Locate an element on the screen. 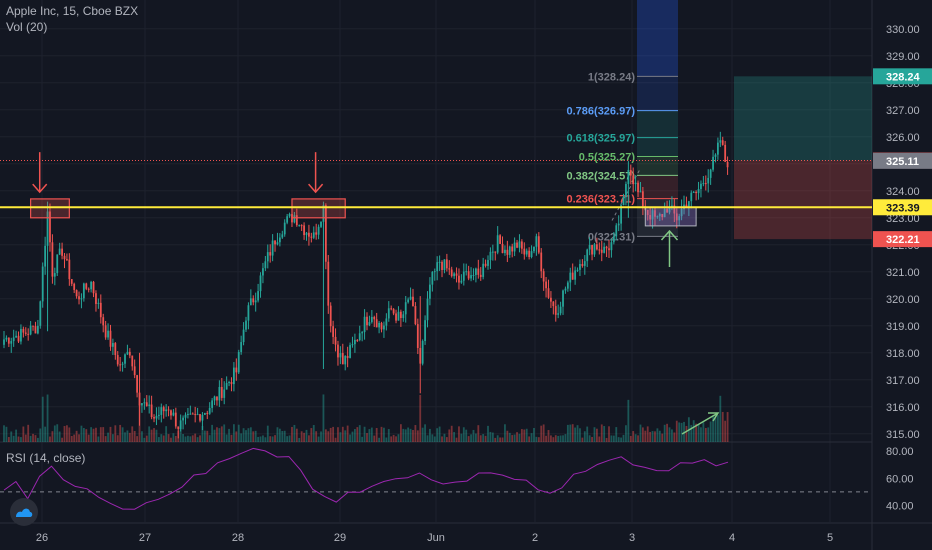 This screenshot has width=932, height=550. symbol-legend: Apple Inc, 15, Cboe BZX is located at coordinates (72, 11).